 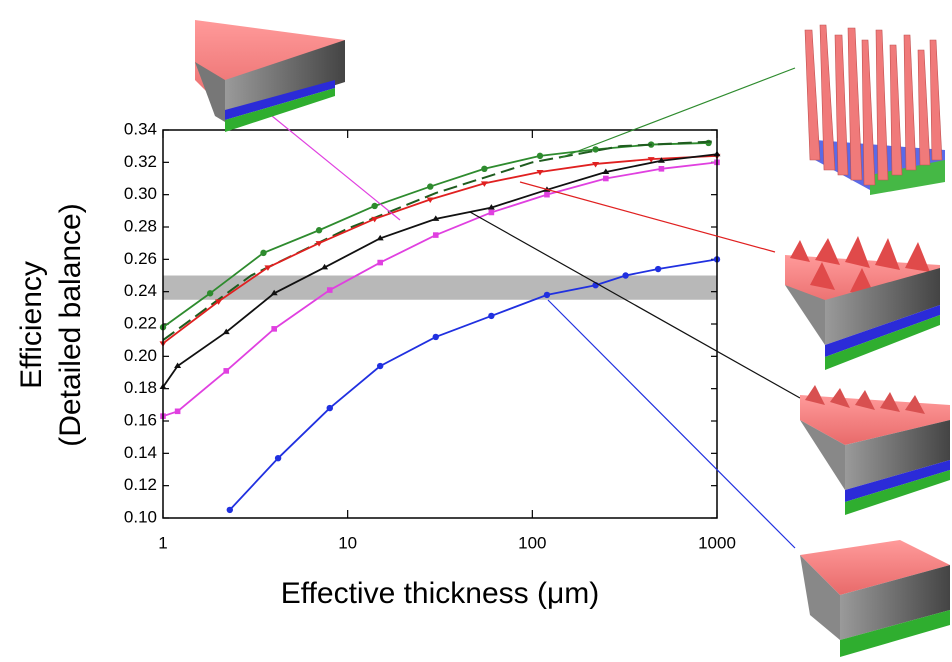 I want to click on reference-band, so click(x=440, y=287).